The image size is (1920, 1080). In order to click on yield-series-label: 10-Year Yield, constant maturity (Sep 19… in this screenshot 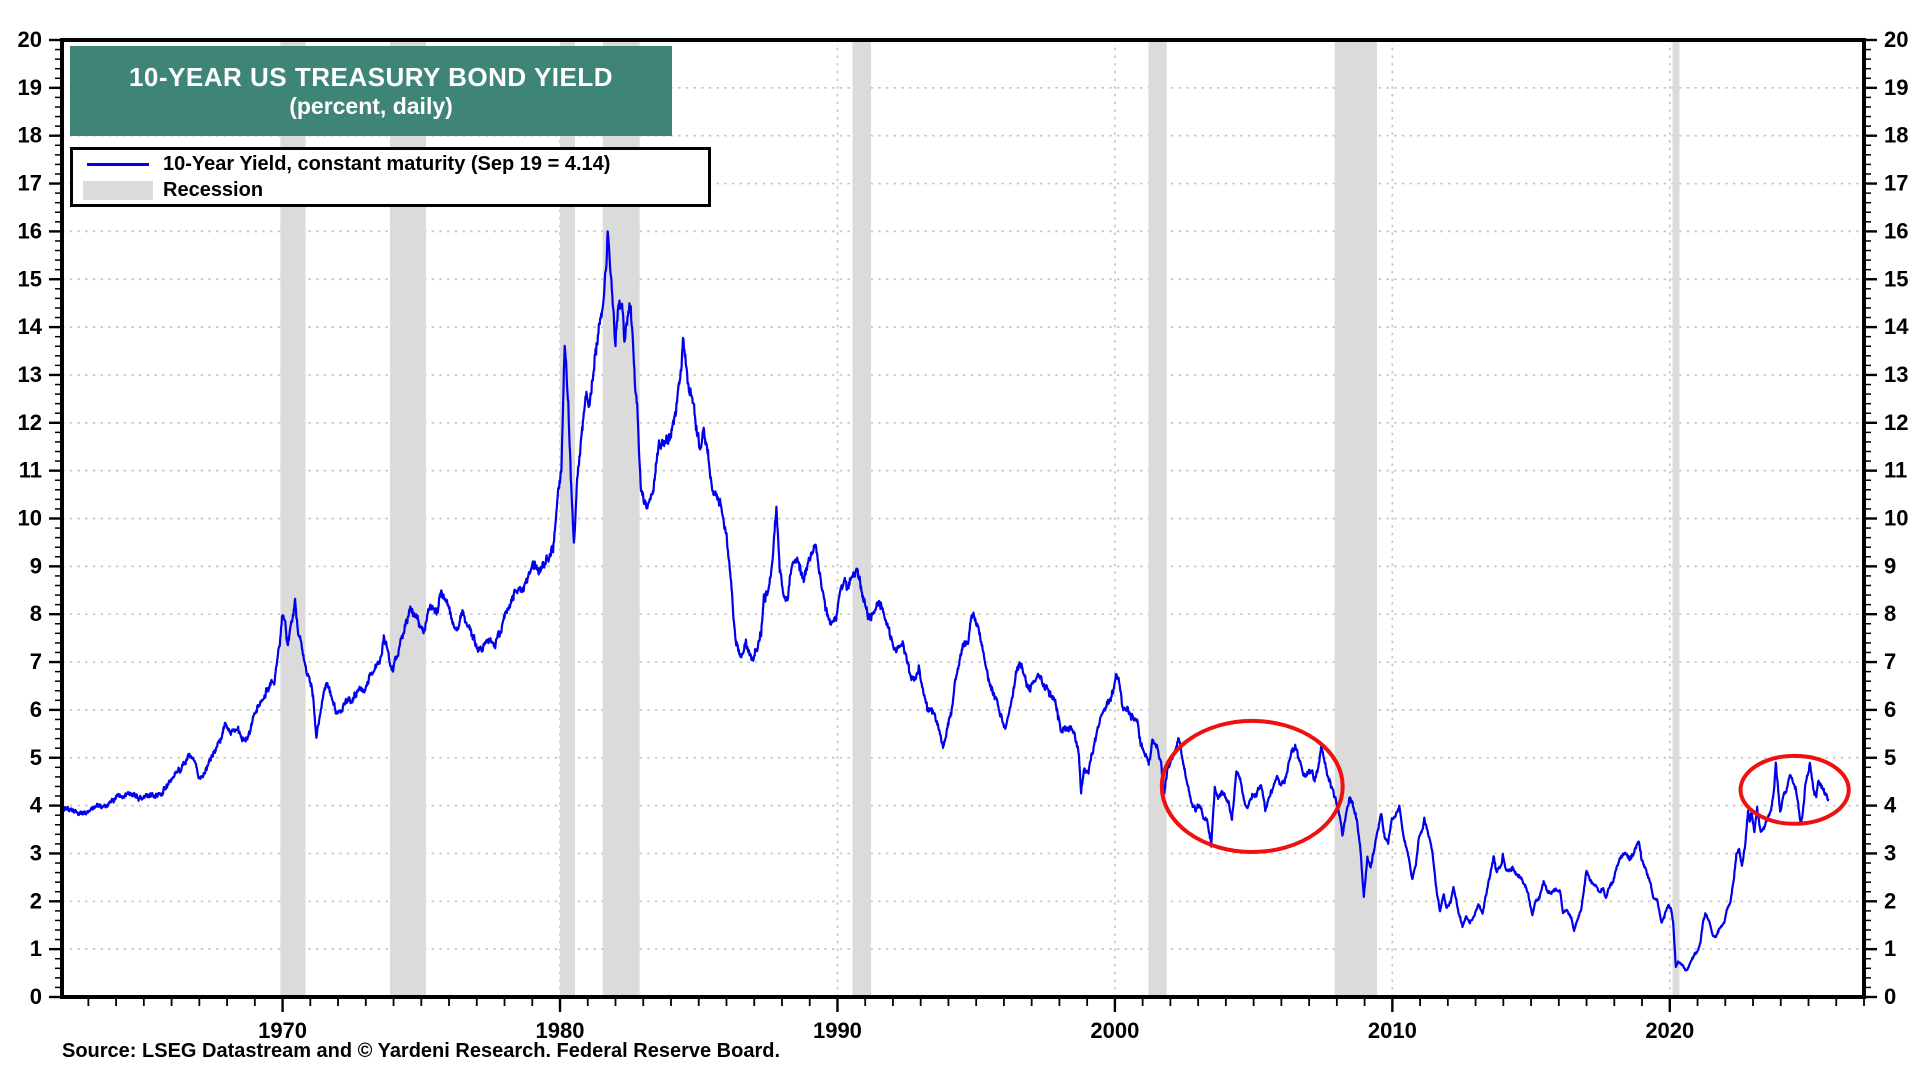, I will do `click(387, 163)`.